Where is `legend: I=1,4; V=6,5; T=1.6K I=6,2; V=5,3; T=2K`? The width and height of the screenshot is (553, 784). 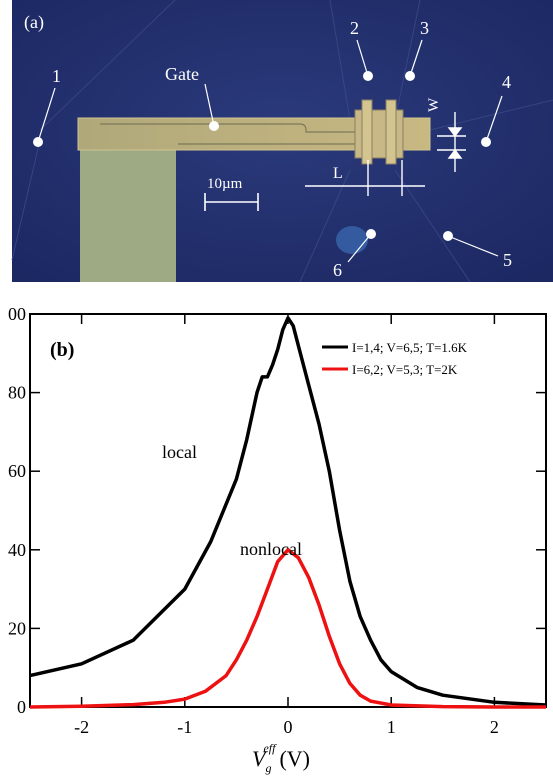
legend: I=1,4; V=6,5; T=1.6K I=6,2; V=5,3; T=2K is located at coordinates (395, 358).